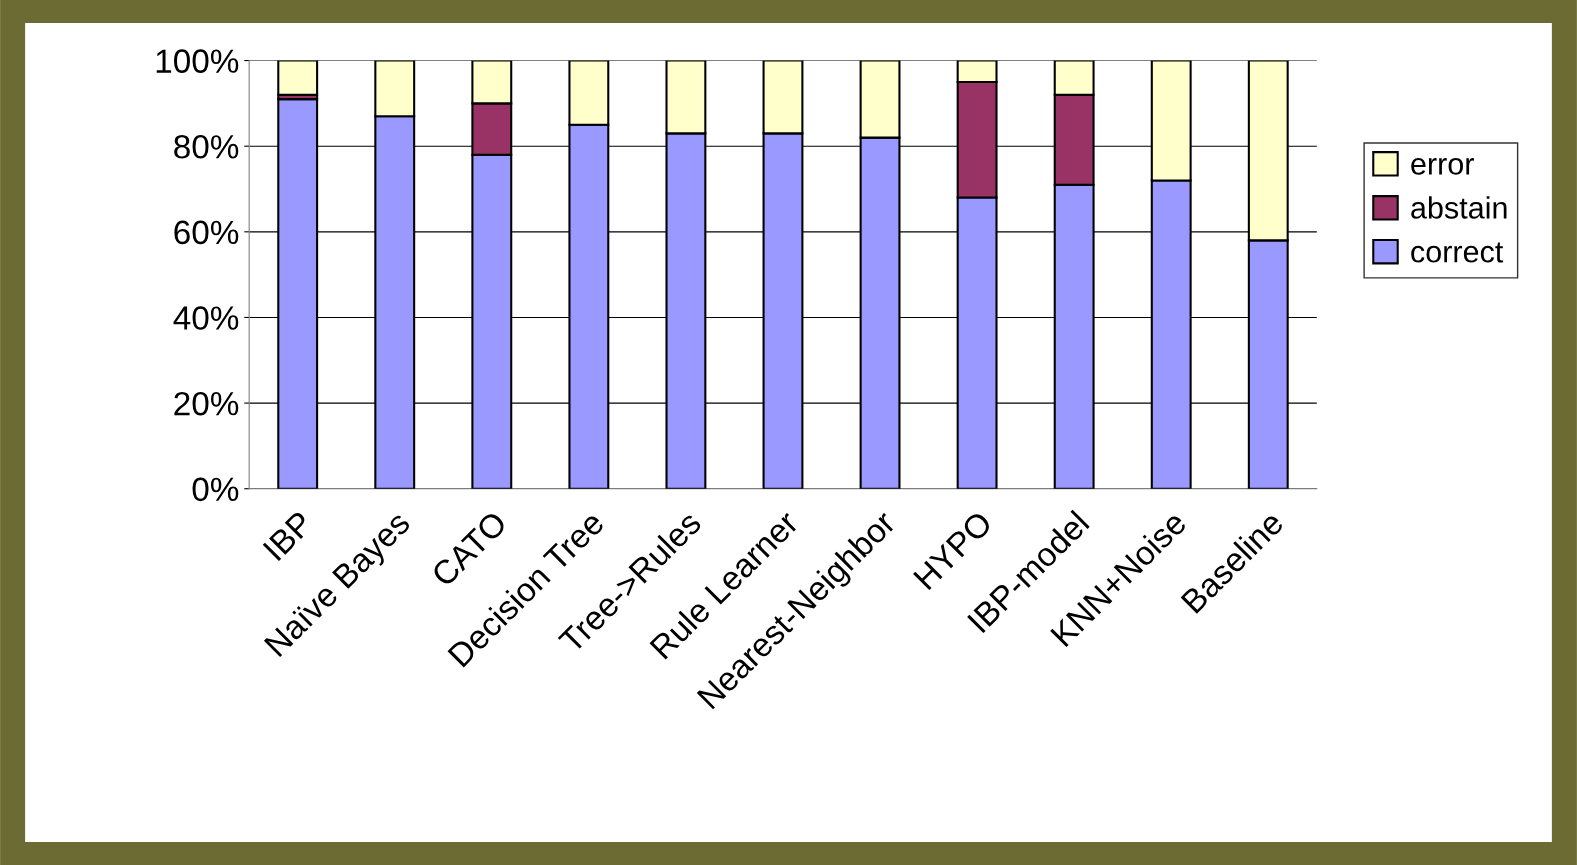 This screenshot has height=865, width=1577. Describe the element at coordinates (206, 403) in the screenshot. I see `y-tick-label: 20%` at that location.